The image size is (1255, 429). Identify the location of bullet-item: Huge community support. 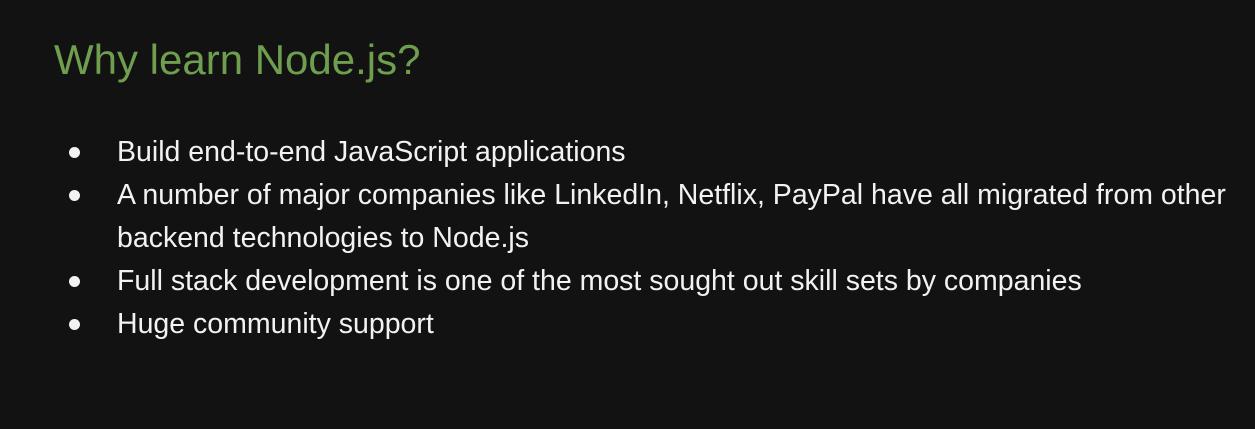
(618, 324).